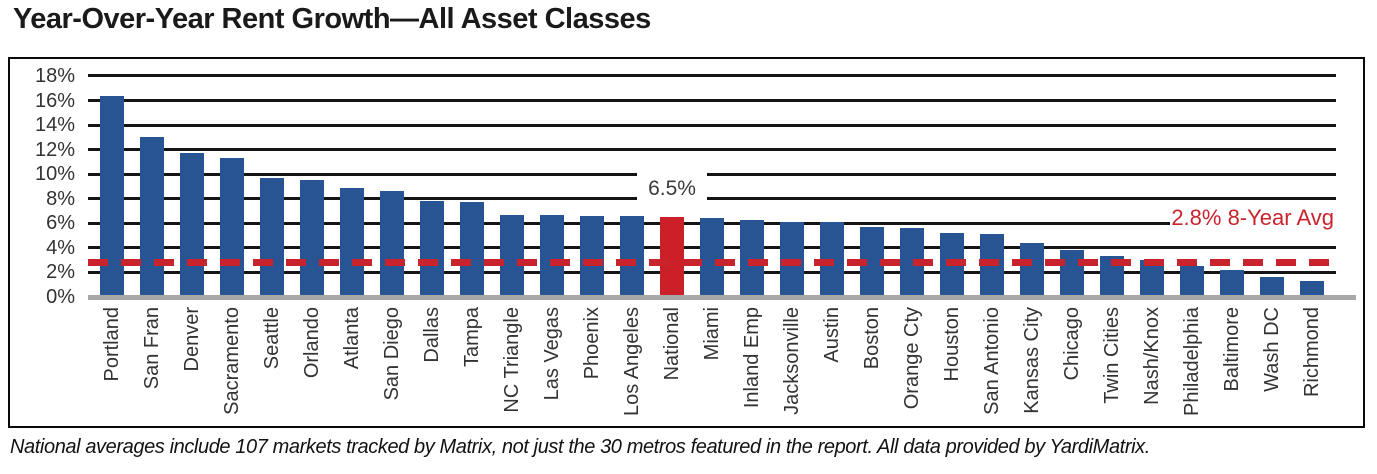  I want to click on bar-phoenix, so click(592, 256).